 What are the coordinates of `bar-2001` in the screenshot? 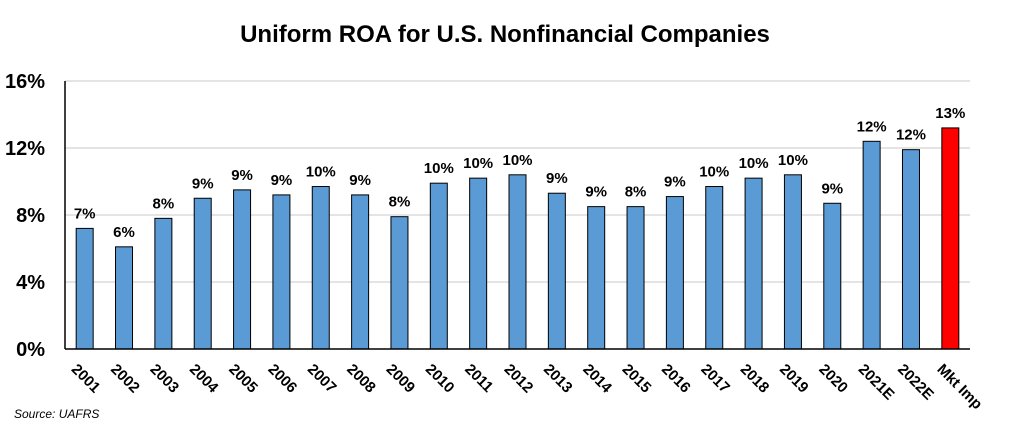 It's located at (84, 288).